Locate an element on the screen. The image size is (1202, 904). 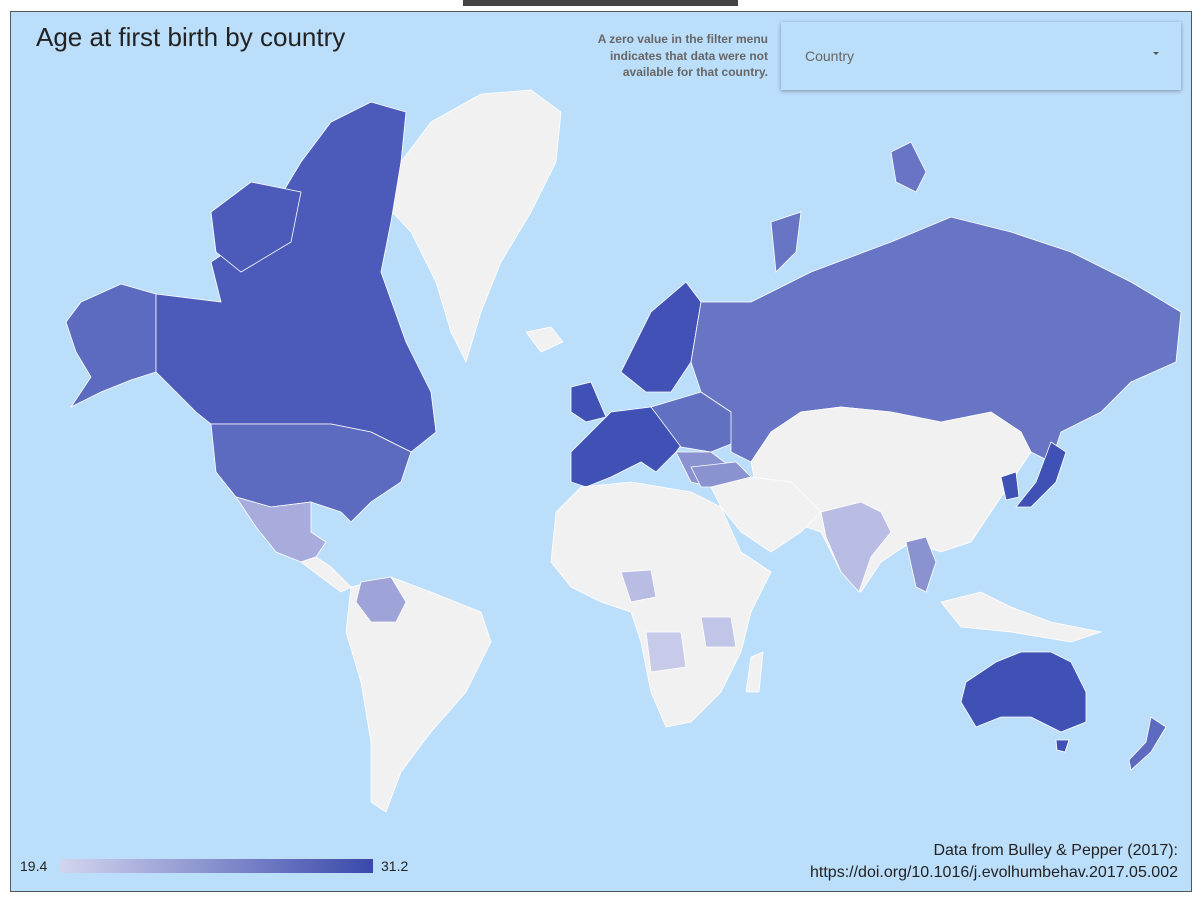
africa is located at coordinates (661, 604).